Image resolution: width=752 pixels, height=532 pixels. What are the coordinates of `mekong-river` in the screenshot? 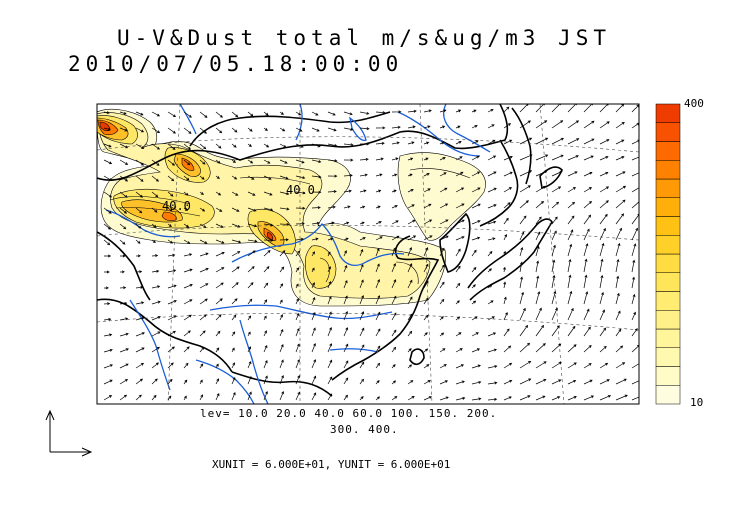 It's located at (254, 361).